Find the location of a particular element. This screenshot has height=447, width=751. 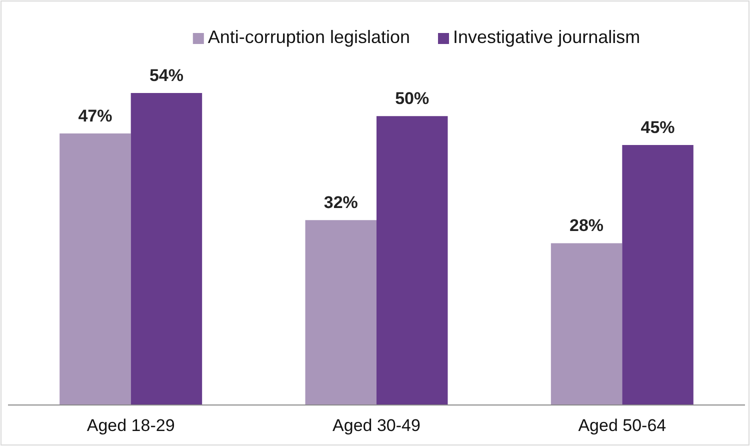

data-label: 28% is located at coordinates (587, 226).